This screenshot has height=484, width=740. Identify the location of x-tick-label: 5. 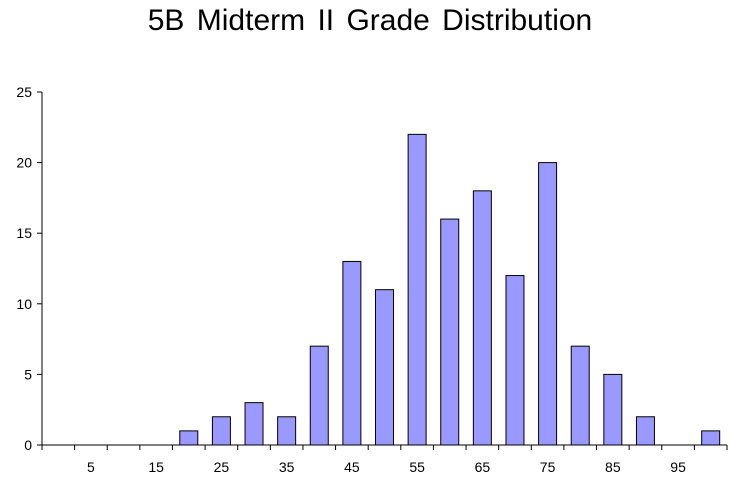
(91, 467).